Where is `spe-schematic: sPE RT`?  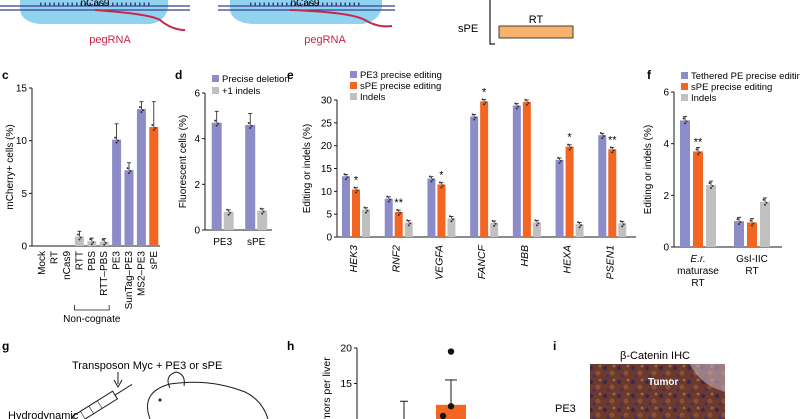 spe-schematic: sPE RT is located at coordinates (516, 22).